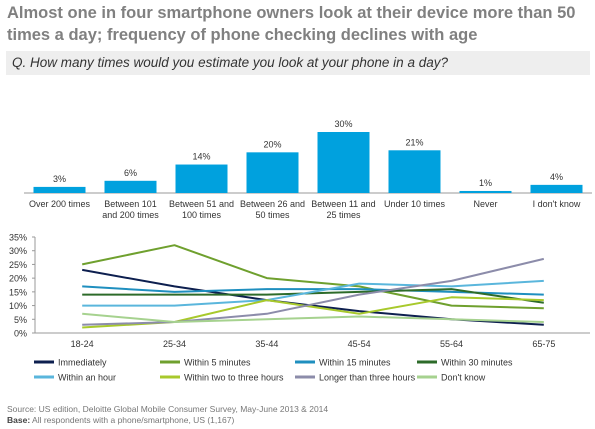 This screenshot has height=429, width=595. Describe the element at coordinates (359, 344) in the screenshot. I see `x-tick-label: 45-54` at that location.